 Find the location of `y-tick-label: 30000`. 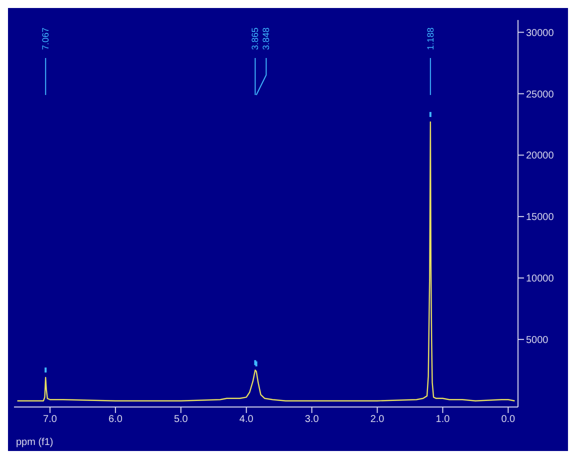

y-tick-label: 30000 is located at coordinates (540, 33).